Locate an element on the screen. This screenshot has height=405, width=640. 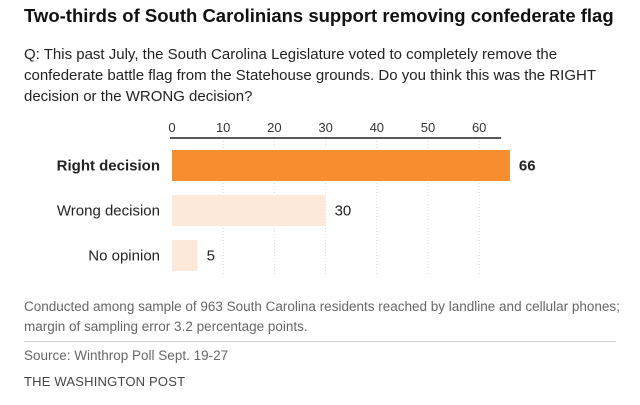
category-label: No opinion is located at coordinates (124, 256).